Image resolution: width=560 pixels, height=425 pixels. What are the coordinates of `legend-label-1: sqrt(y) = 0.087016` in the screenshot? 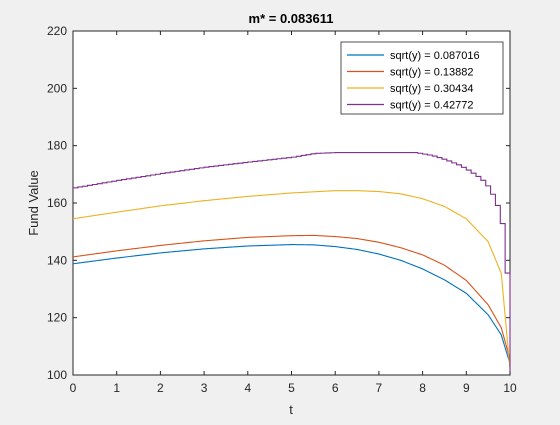 It's located at (435, 56).